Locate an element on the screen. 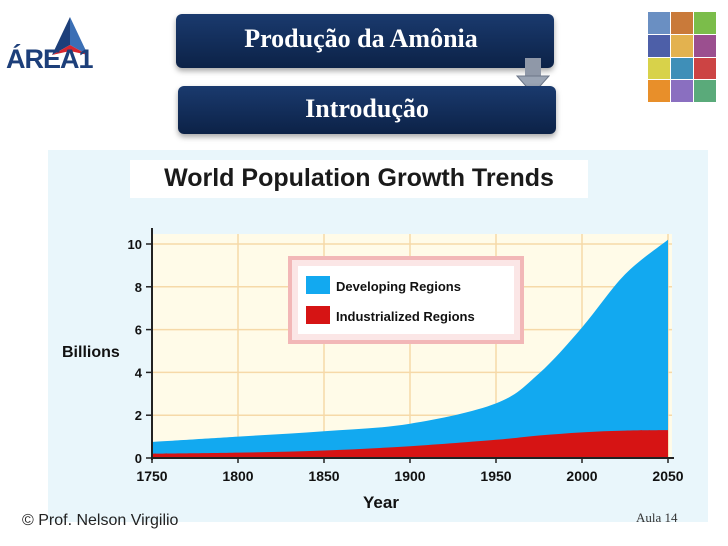  y-tick-label-2: 2 is located at coordinates (138, 415).